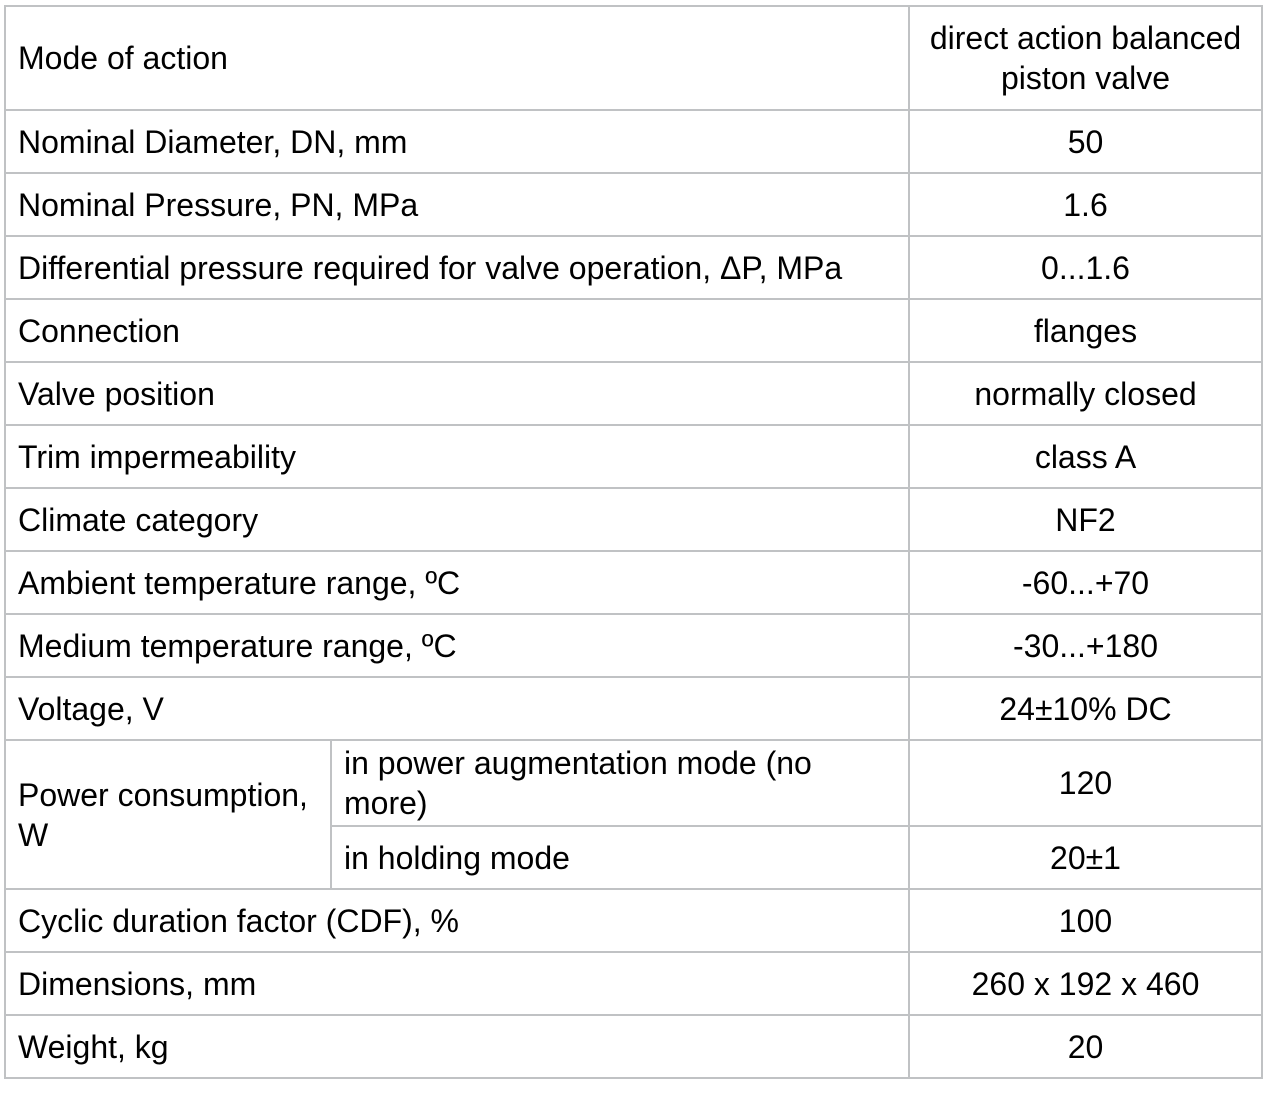 The height and width of the screenshot is (1104, 1266). I want to click on row-value: class A, so click(1085, 456).